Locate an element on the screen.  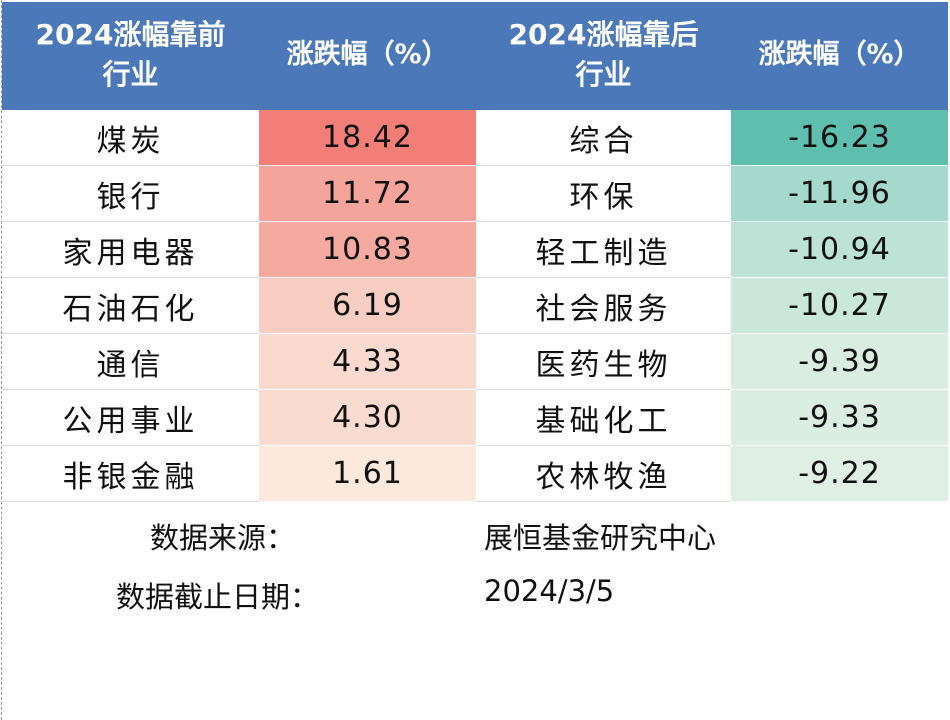
bottom-change-value: -9.33 is located at coordinates (839, 417).